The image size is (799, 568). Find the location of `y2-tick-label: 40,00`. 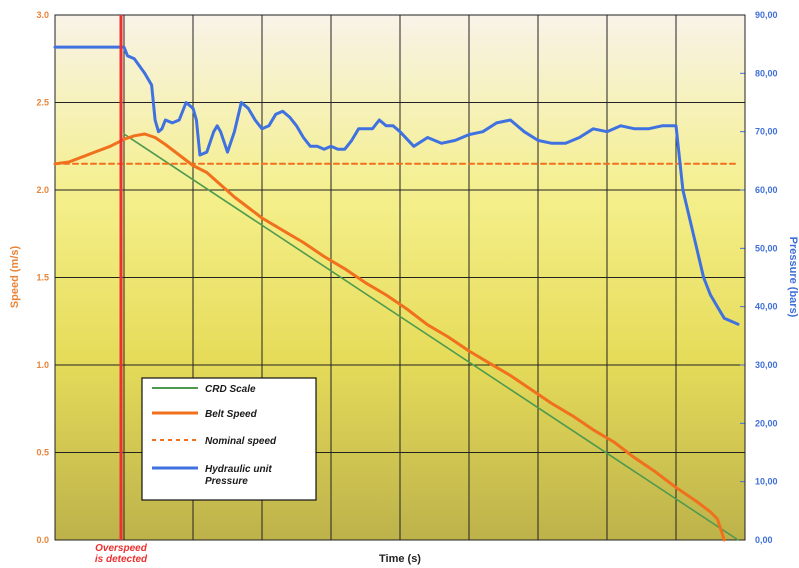

y2-tick-label: 40,00 is located at coordinates (766, 307).